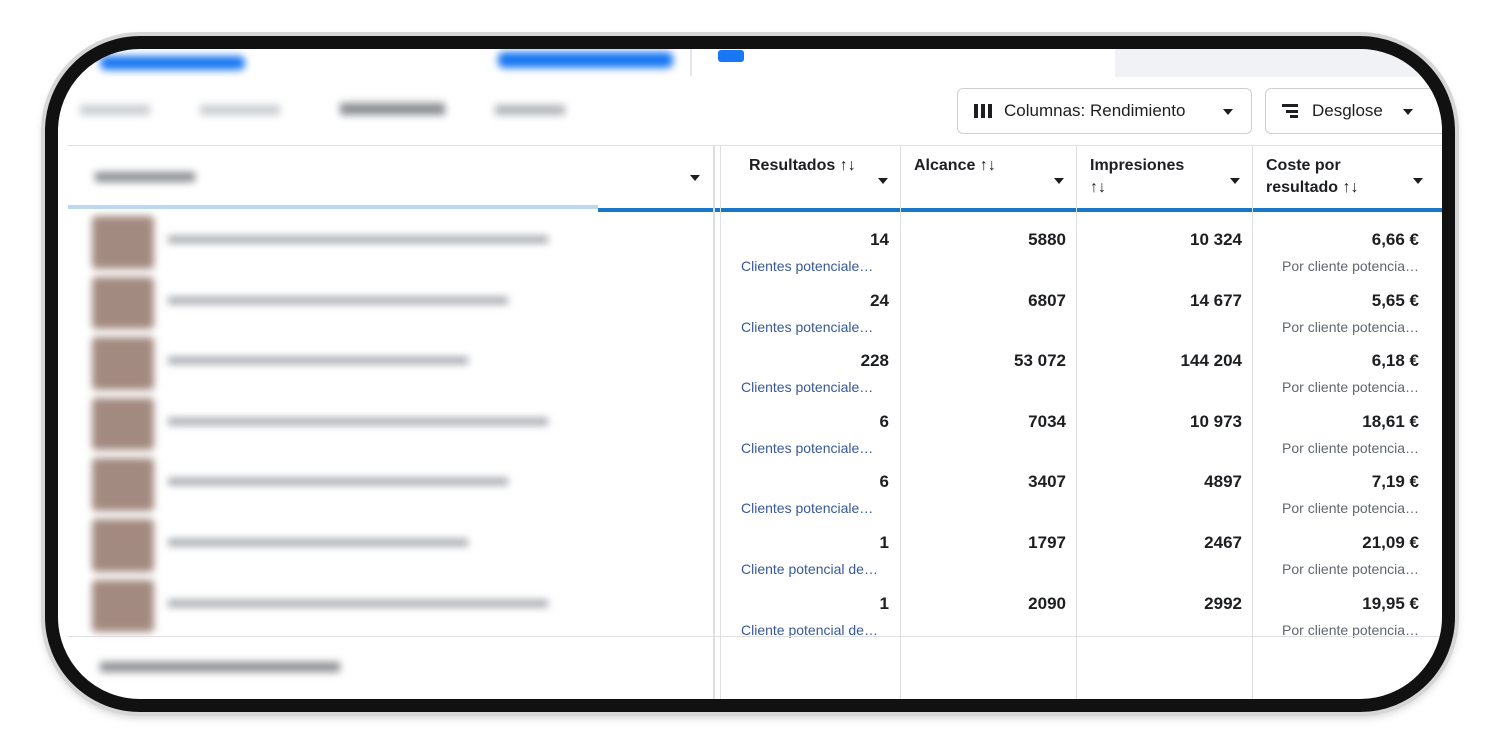 The height and width of the screenshot is (744, 1500). What do you see at coordinates (1290, 111) in the screenshot?
I see `breakdown-icon` at bounding box center [1290, 111].